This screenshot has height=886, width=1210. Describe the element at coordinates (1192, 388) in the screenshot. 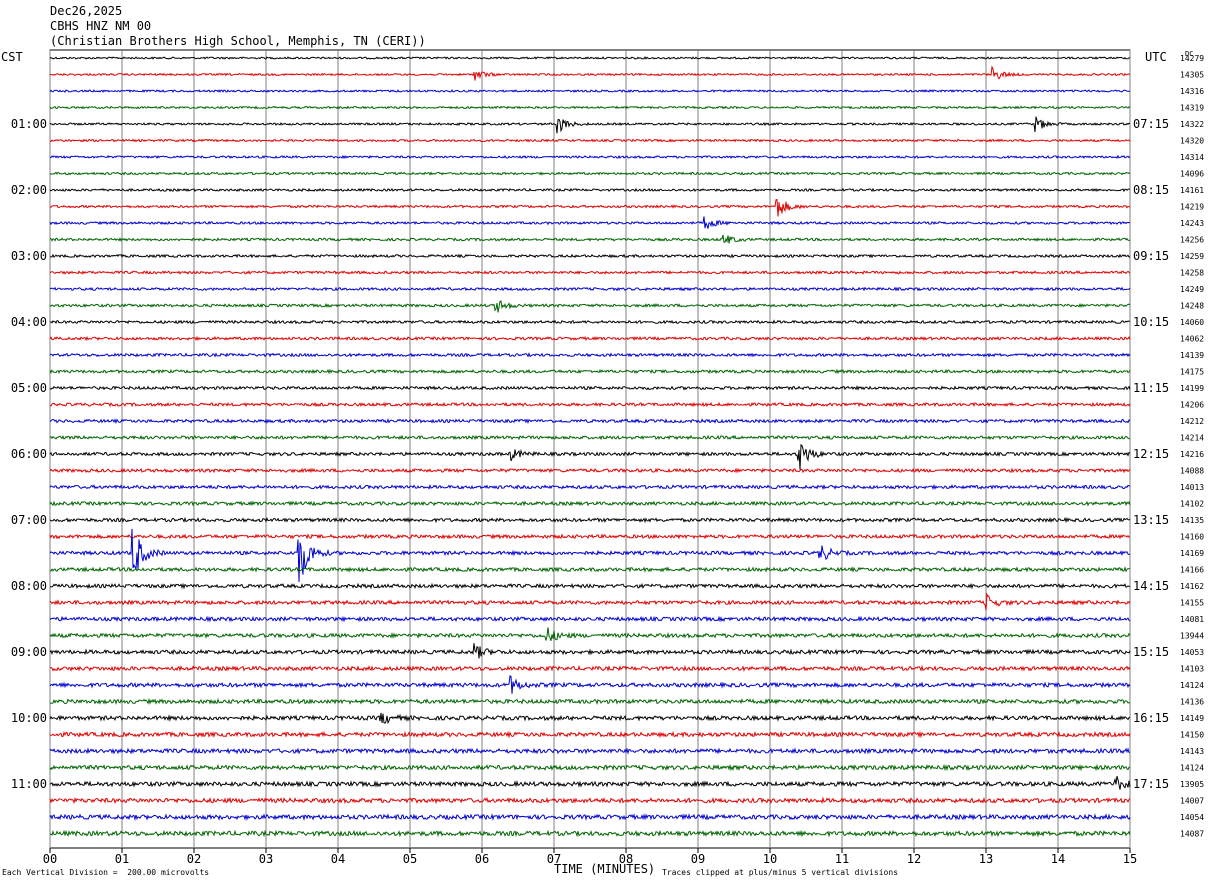

I see `dc-offset-label: 14199` at that location.